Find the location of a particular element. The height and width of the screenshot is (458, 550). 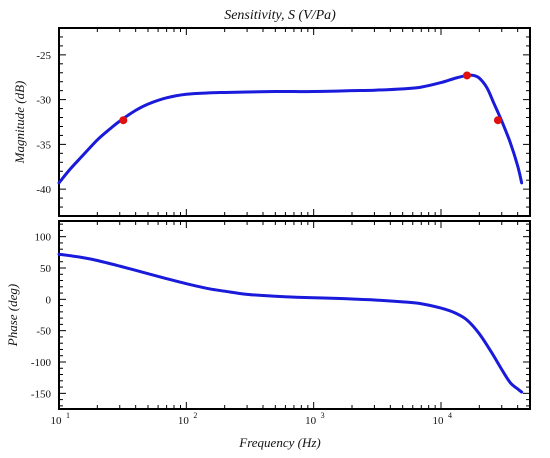

magnitude-y-tick-label: -35 is located at coordinates (43, 145).